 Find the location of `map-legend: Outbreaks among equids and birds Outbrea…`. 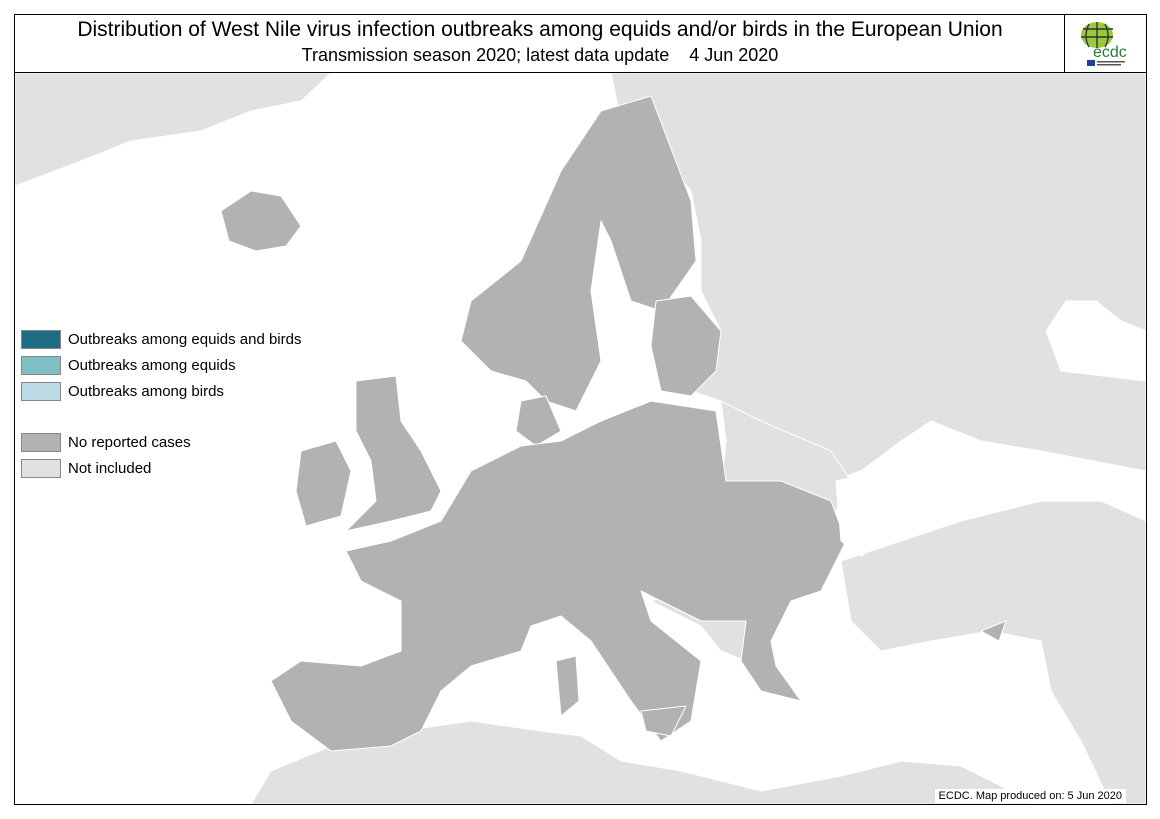

map-legend: Outbreaks among equids and birds Outbrea… is located at coordinates (161, 403).